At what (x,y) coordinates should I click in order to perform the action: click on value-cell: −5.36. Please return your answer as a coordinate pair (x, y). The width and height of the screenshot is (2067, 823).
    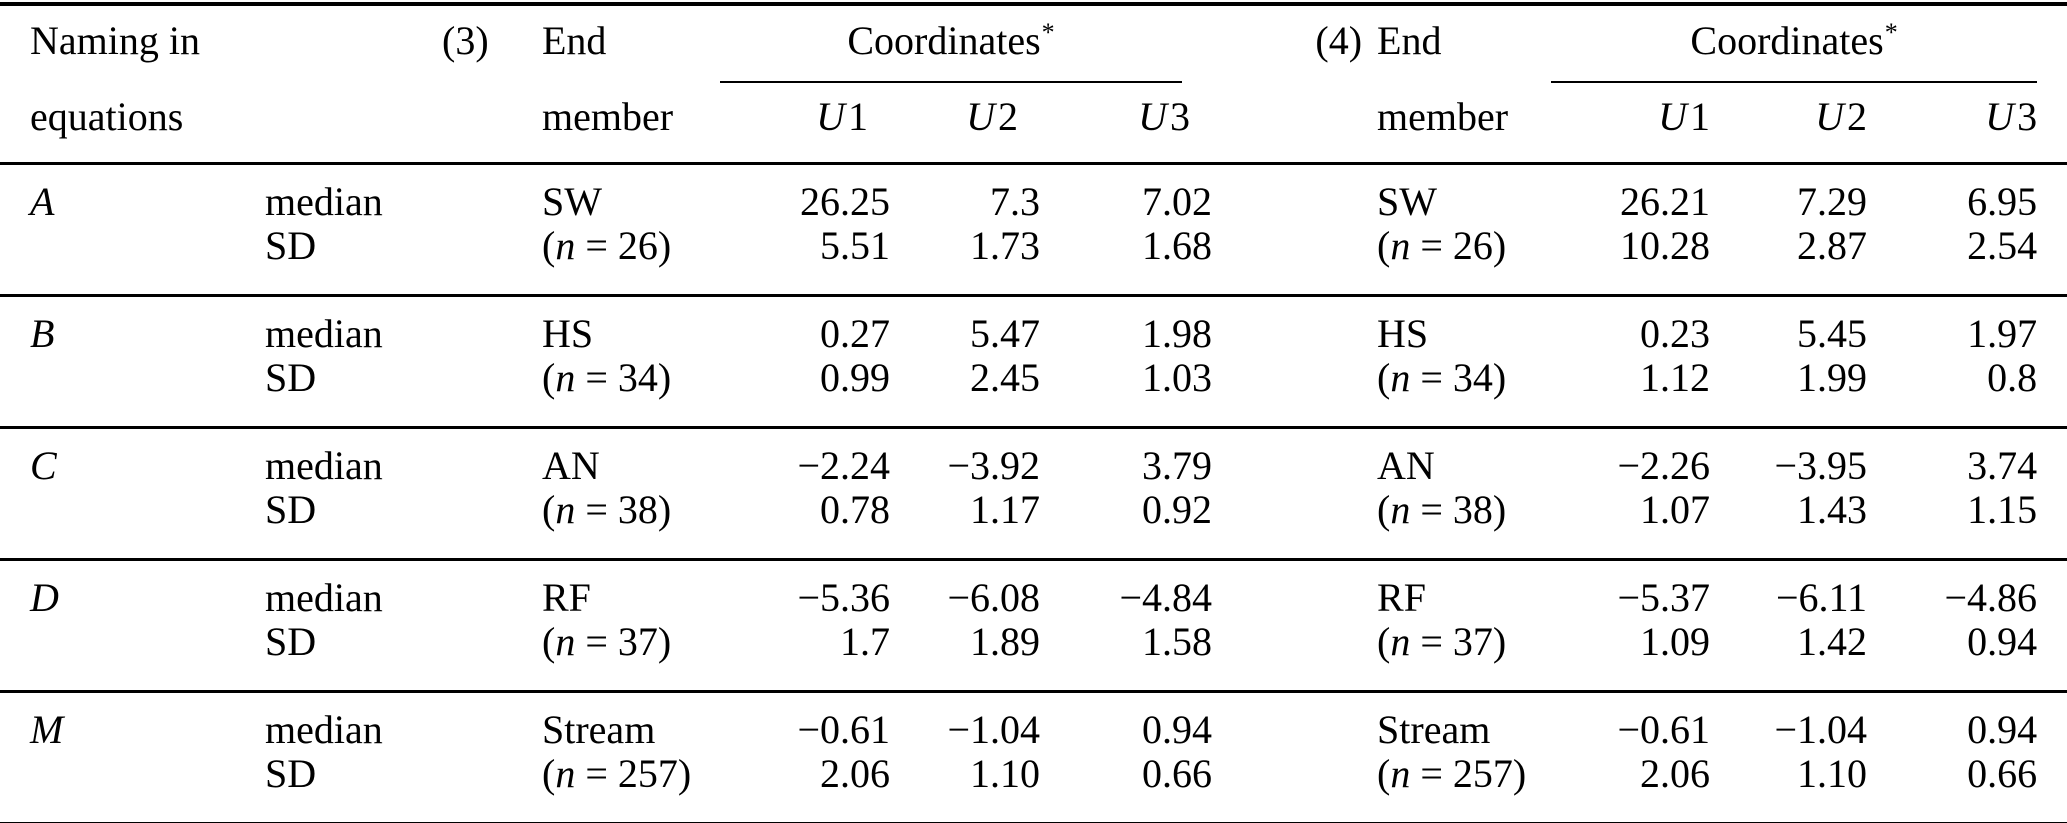
    Looking at the image, I should click on (796, 588).